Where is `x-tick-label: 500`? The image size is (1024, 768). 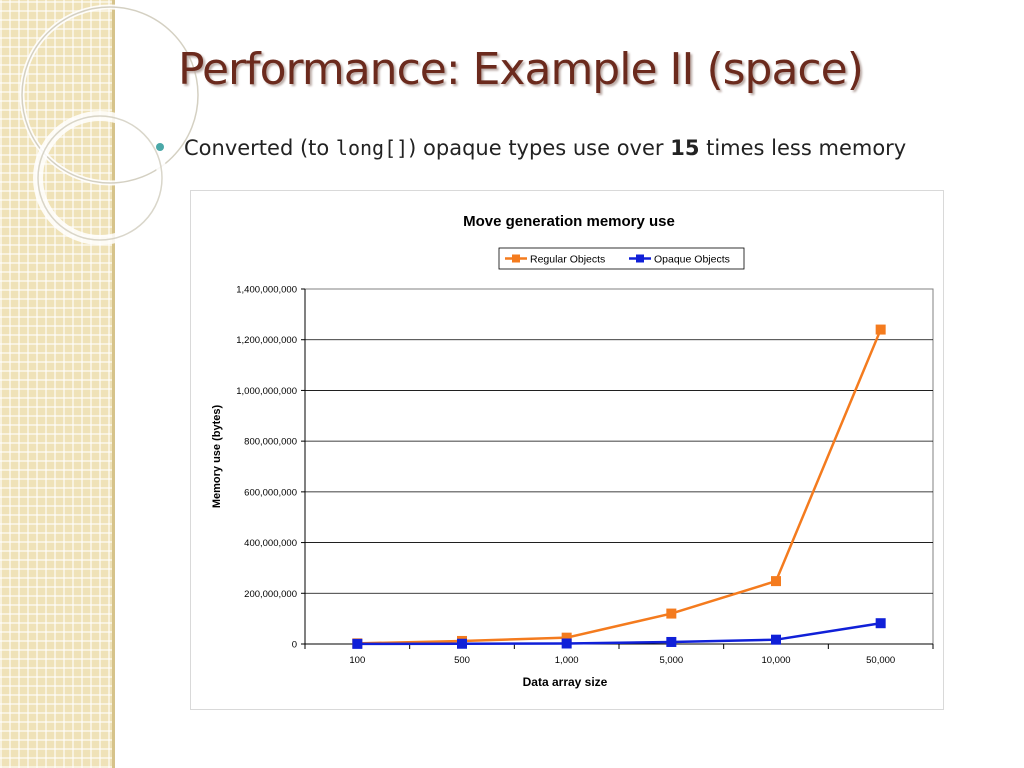 x-tick-label: 500 is located at coordinates (462, 660).